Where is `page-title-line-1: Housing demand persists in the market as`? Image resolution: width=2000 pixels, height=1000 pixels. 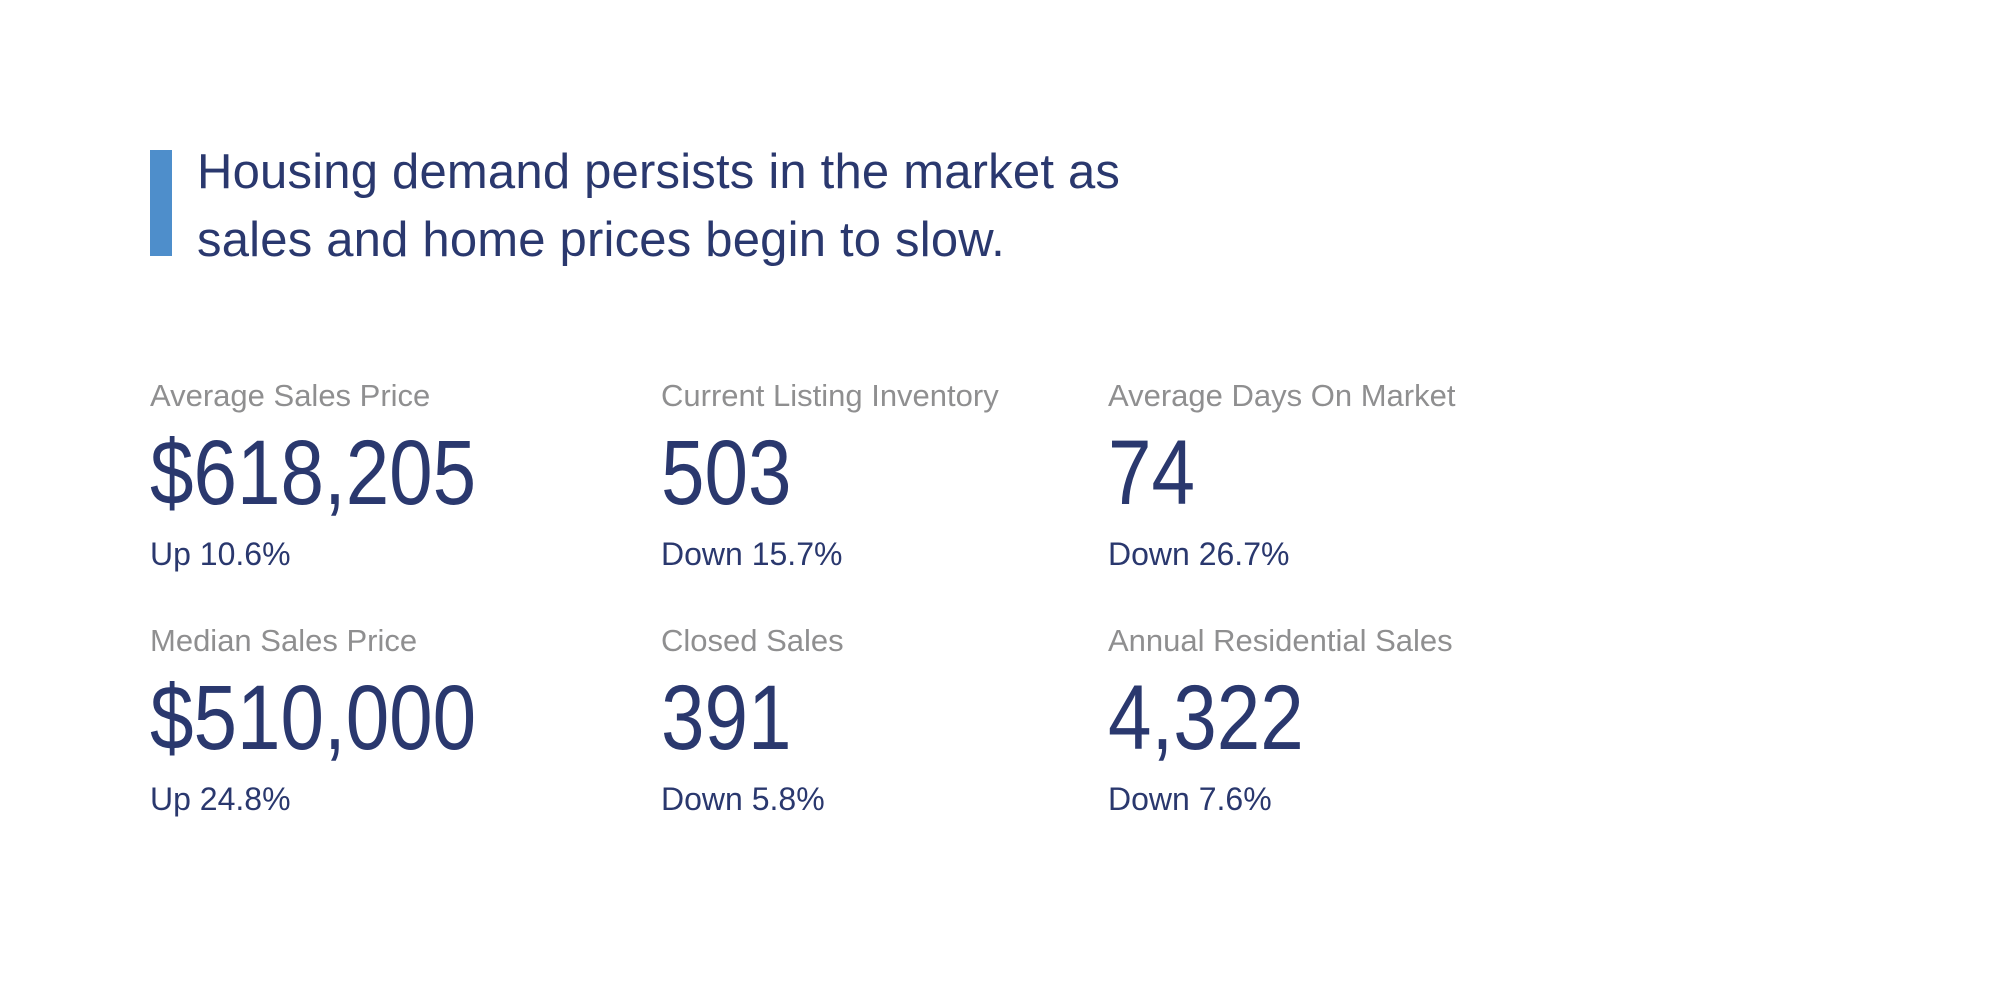 page-title-line-1: Housing demand persists in the market as is located at coordinates (659, 172).